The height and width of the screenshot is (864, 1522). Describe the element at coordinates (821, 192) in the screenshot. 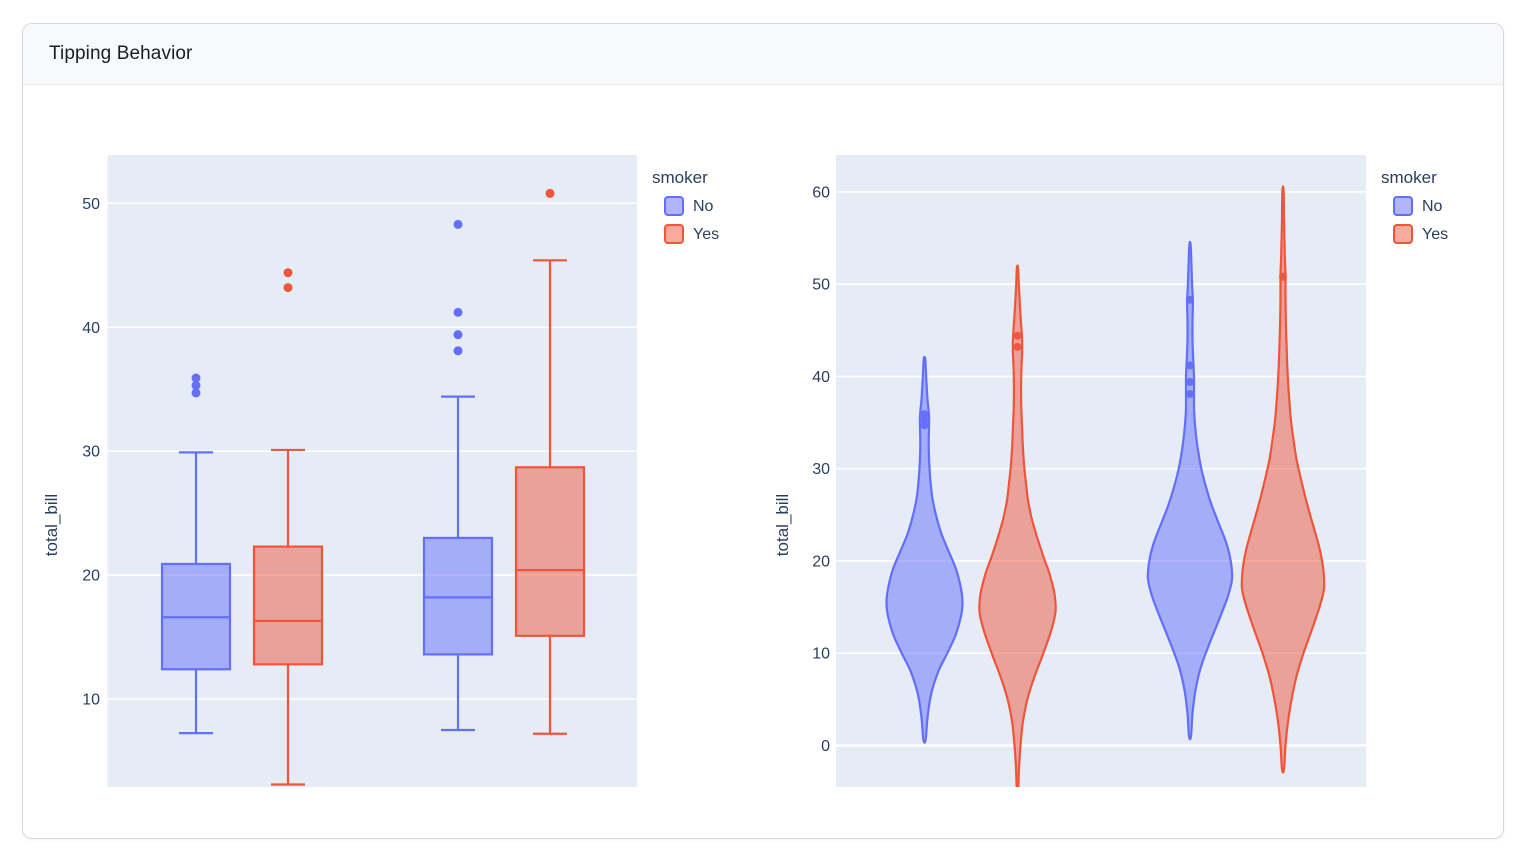

I see `y-tick-label: 60` at that location.